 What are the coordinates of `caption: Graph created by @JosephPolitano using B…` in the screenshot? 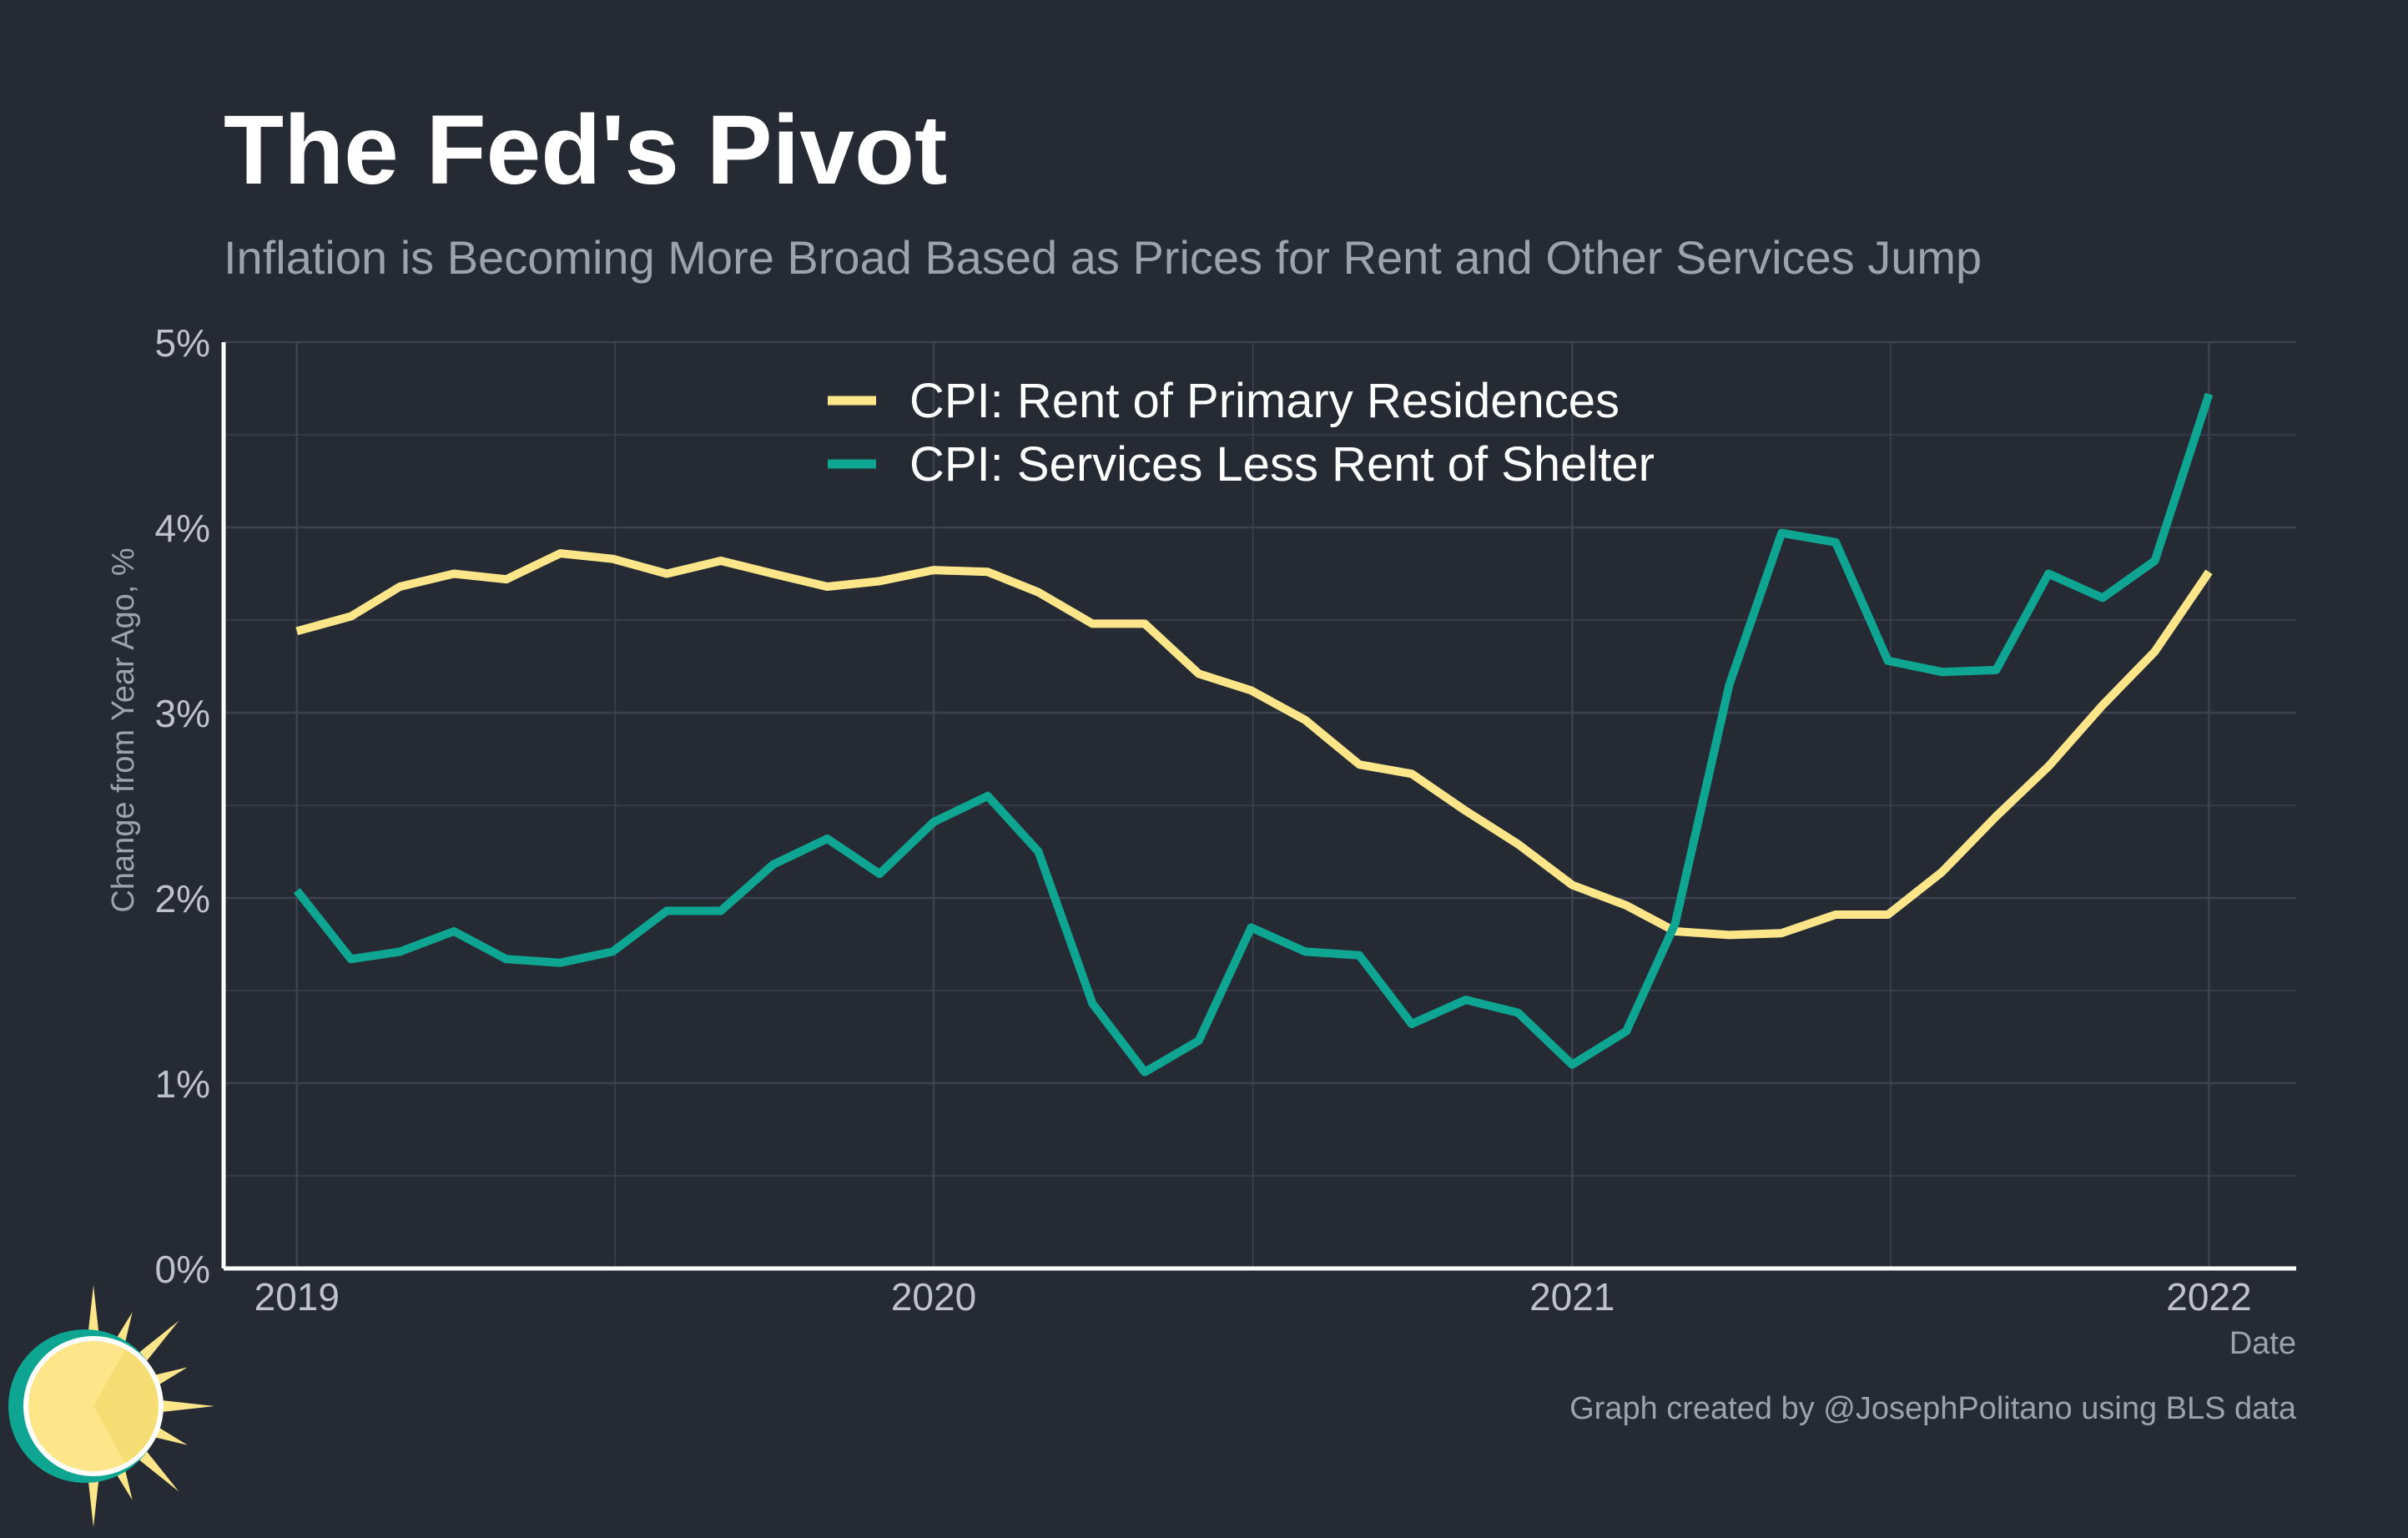 It's located at (1933, 1408).